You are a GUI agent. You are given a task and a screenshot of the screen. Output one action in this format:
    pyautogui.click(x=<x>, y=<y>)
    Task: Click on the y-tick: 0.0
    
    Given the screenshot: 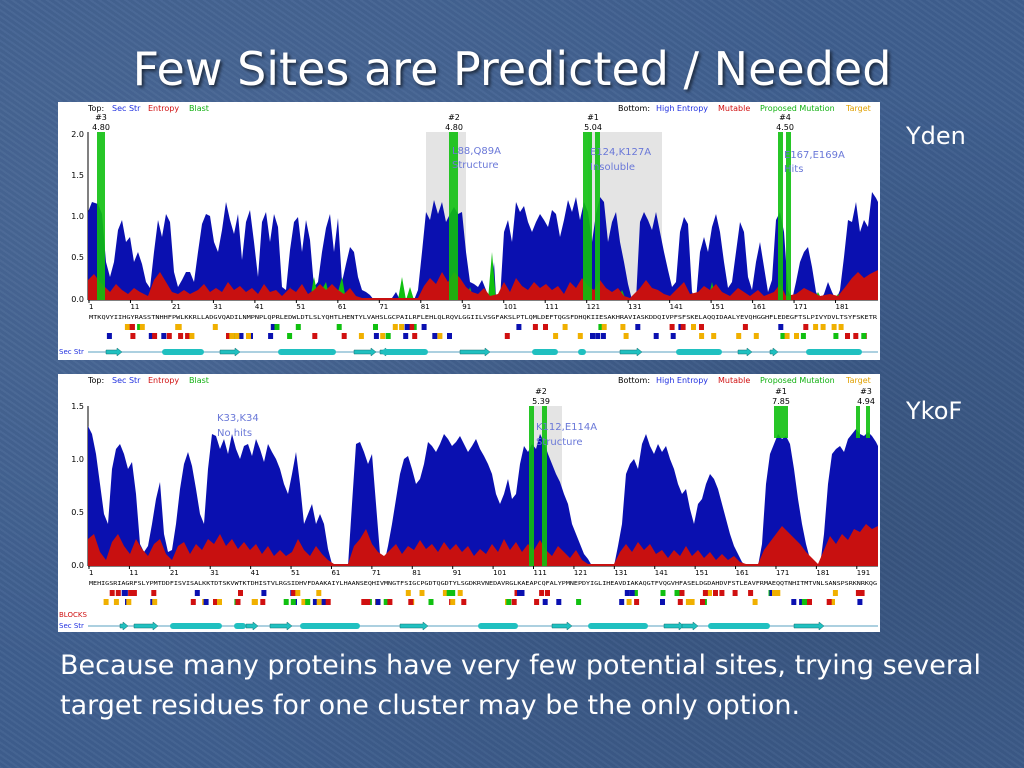 What is the action you would take?
    pyautogui.click(x=77, y=565)
    